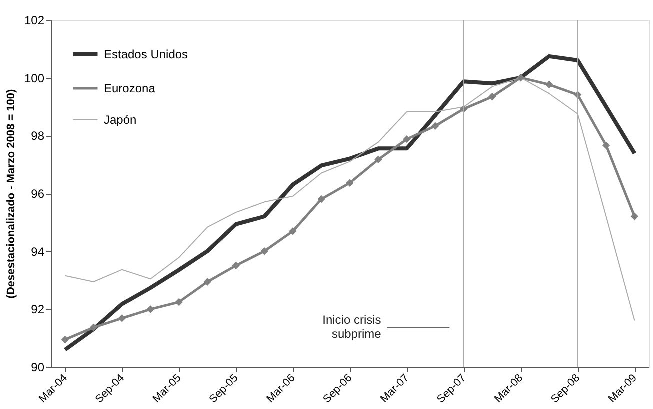 Image resolution: width=653 pixels, height=409 pixels. Describe the element at coordinates (352, 327) in the screenshot. I see `annotation: Inicio crisis subprime` at that location.